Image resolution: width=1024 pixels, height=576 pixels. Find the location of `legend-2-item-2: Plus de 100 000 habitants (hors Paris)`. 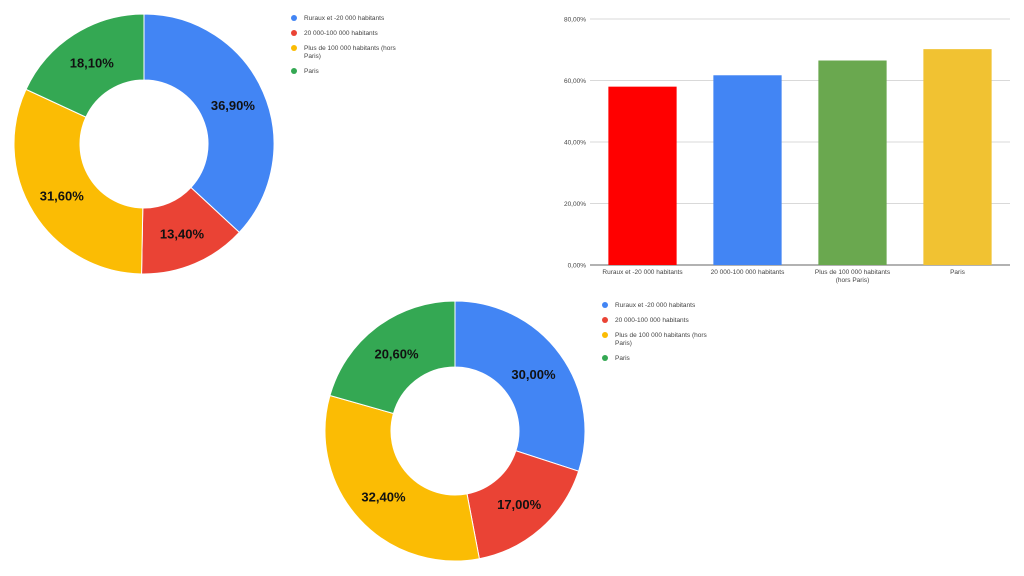

legend-2-item-2: Plus de 100 000 habitants (hors Paris) is located at coordinates (662, 340).